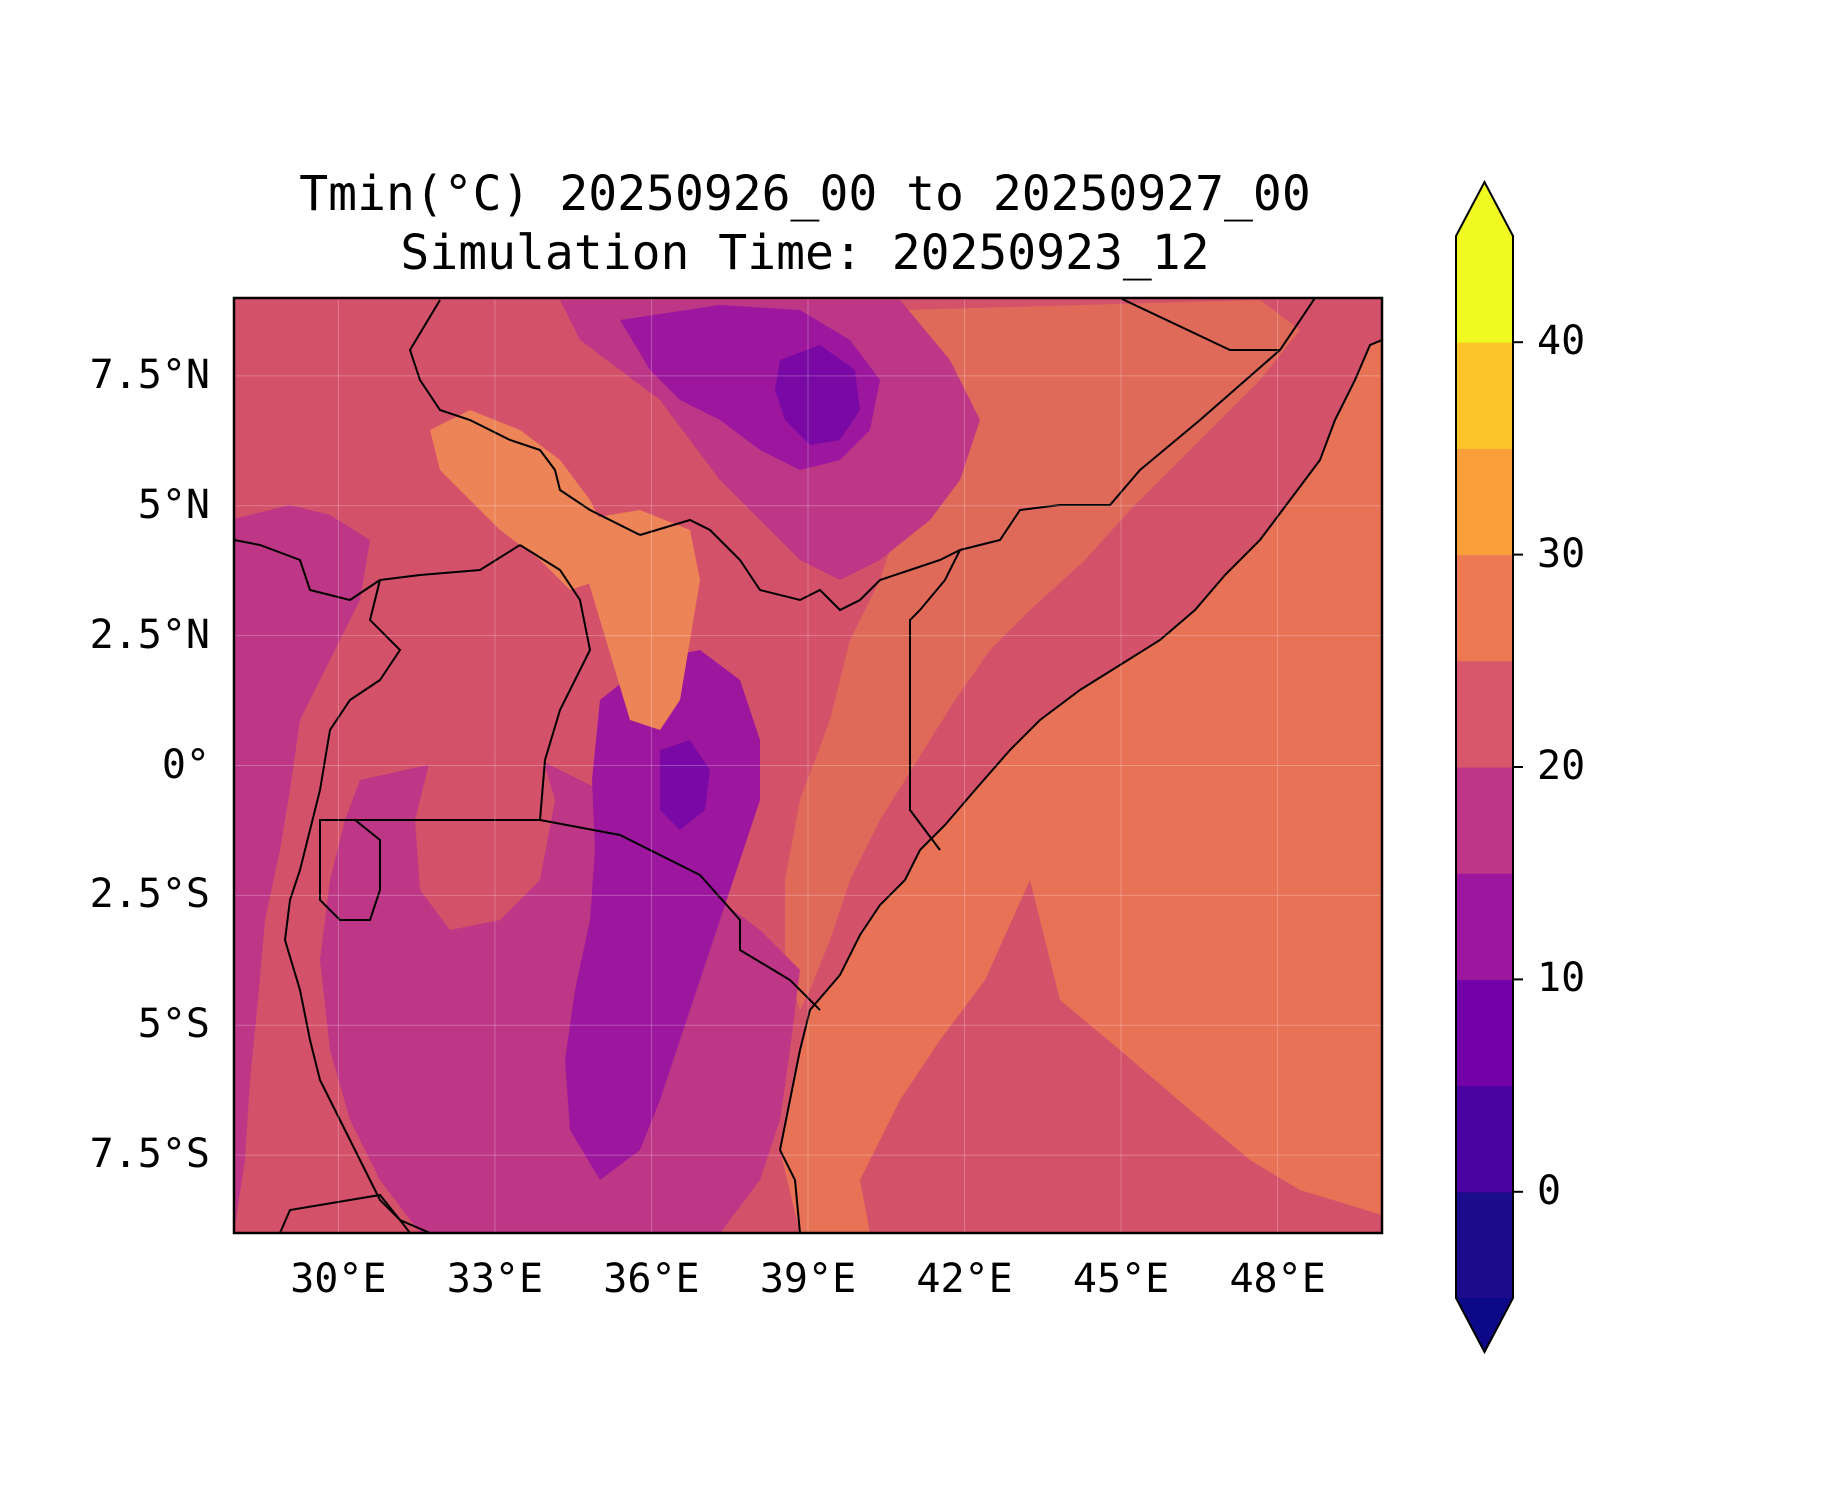  What do you see at coordinates (1484, 1325) in the screenshot?
I see `colorbar-under-triangle` at bounding box center [1484, 1325].